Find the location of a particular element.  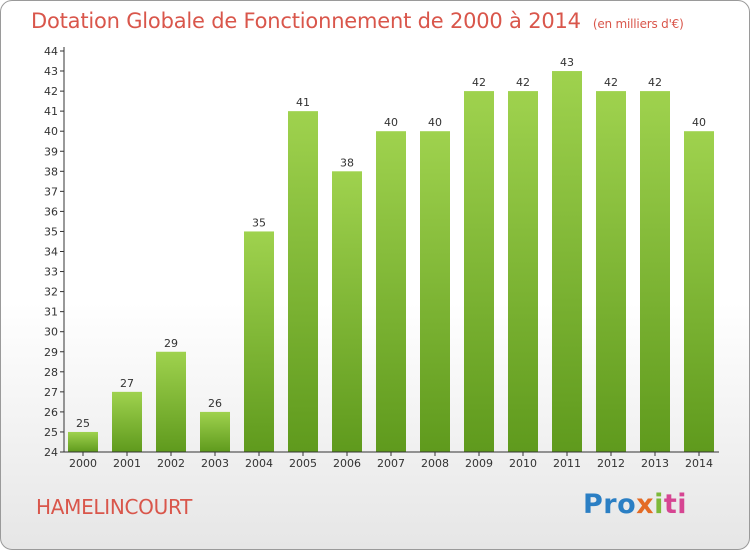

x-tick-label: 2013 is located at coordinates (655, 463).